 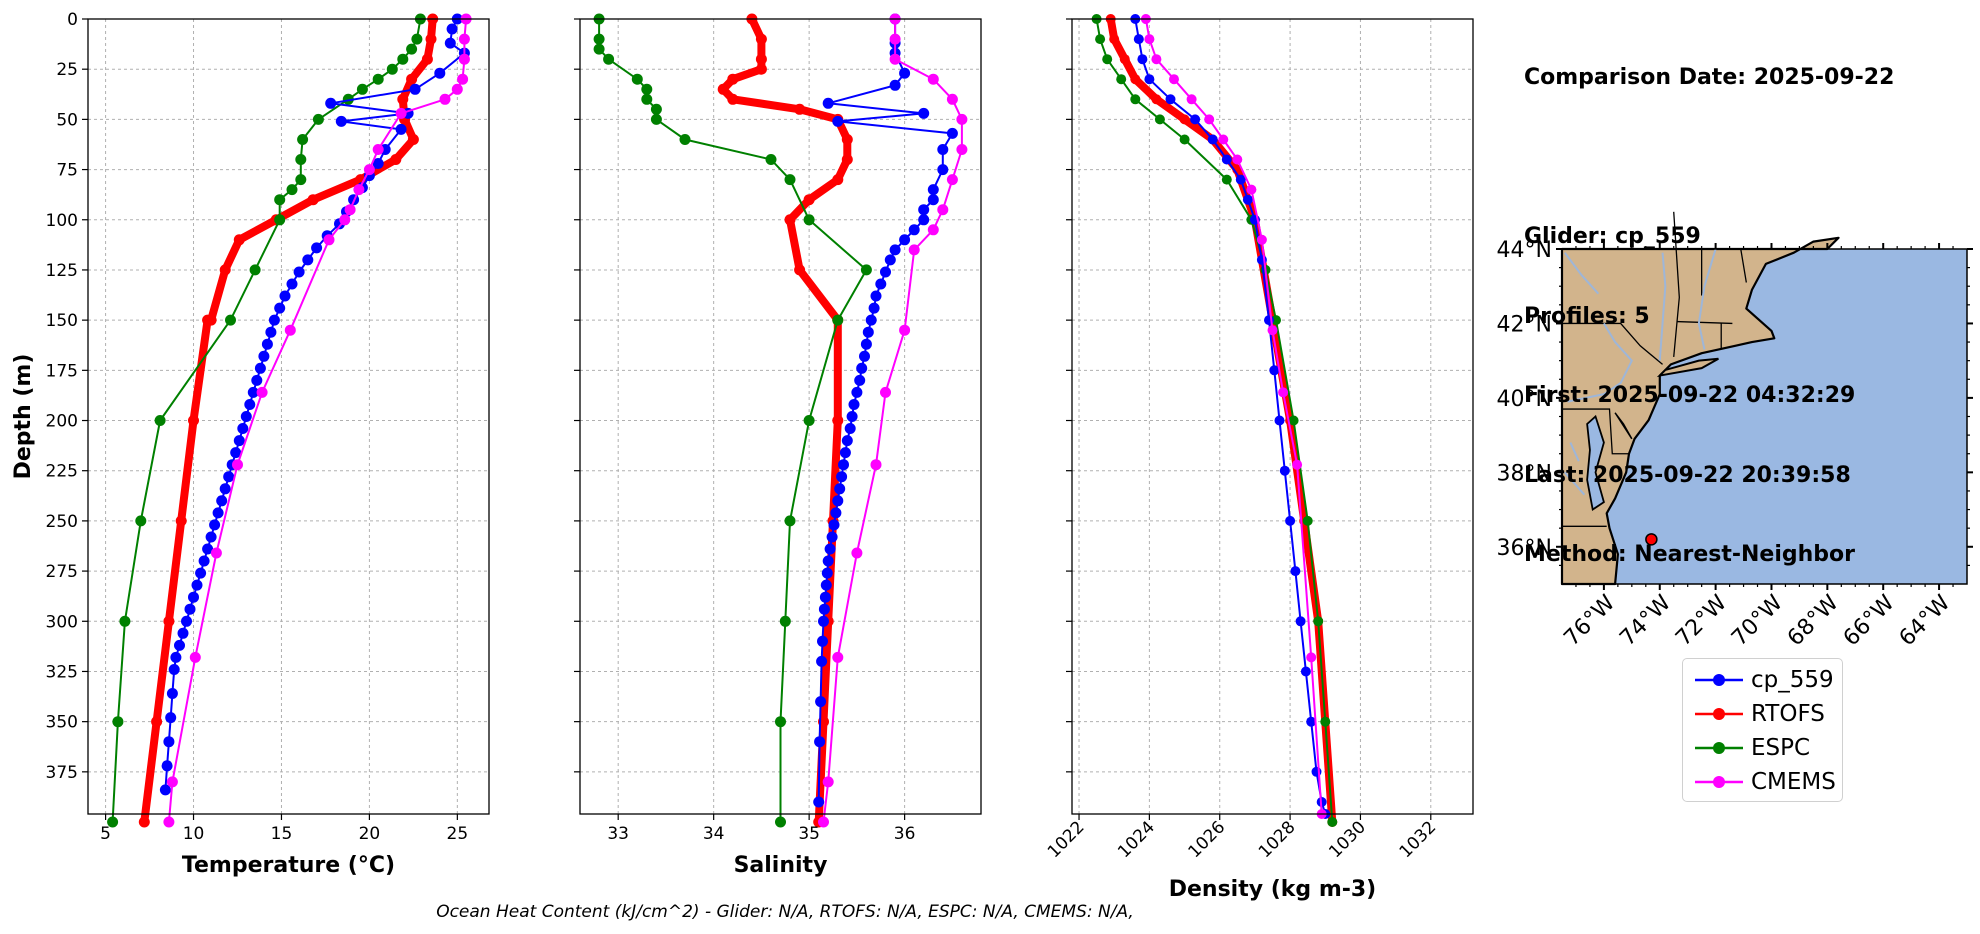 What do you see at coordinates (62, 422) in the screenshot?
I see `y-tick-label: 200` at bounding box center [62, 422].